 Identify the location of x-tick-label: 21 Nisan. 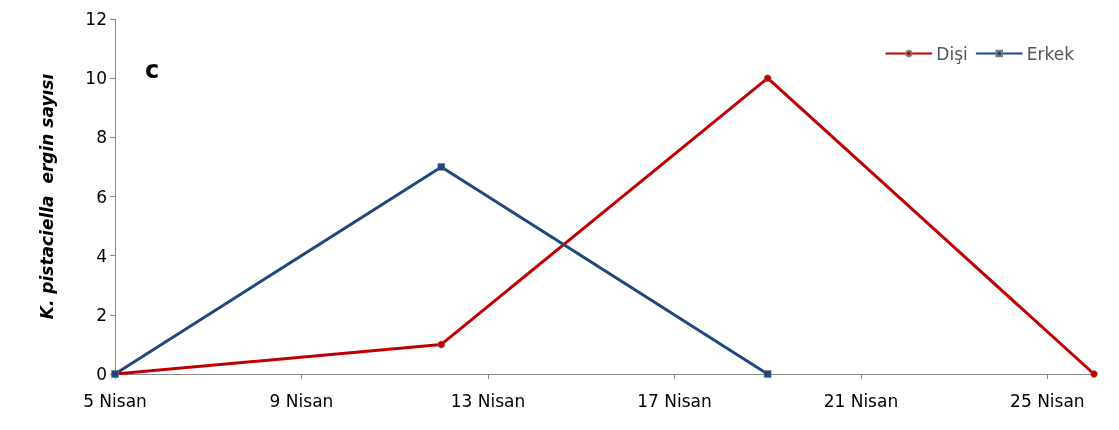
(861, 400).